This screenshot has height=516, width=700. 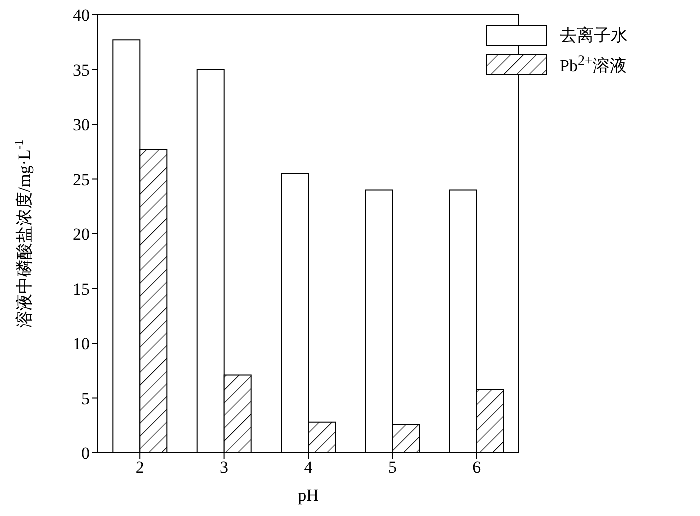 What do you see at coordinates (81, 180) in the screenshot?
I see `y-tick-label: 25` at bounding box center [81, 180].